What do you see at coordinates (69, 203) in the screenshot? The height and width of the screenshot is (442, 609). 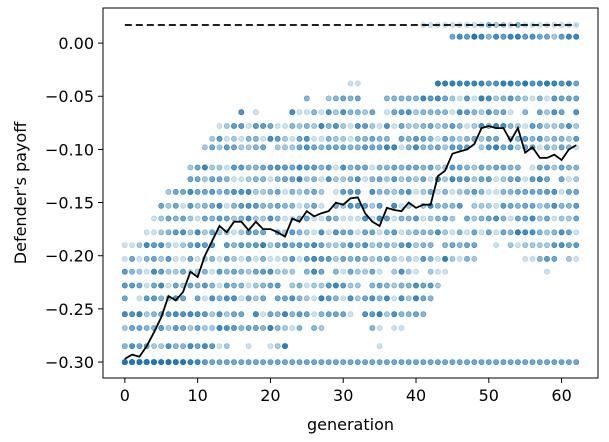 I see `y-tick-label: −0.15` at bounding box center [69, 203].